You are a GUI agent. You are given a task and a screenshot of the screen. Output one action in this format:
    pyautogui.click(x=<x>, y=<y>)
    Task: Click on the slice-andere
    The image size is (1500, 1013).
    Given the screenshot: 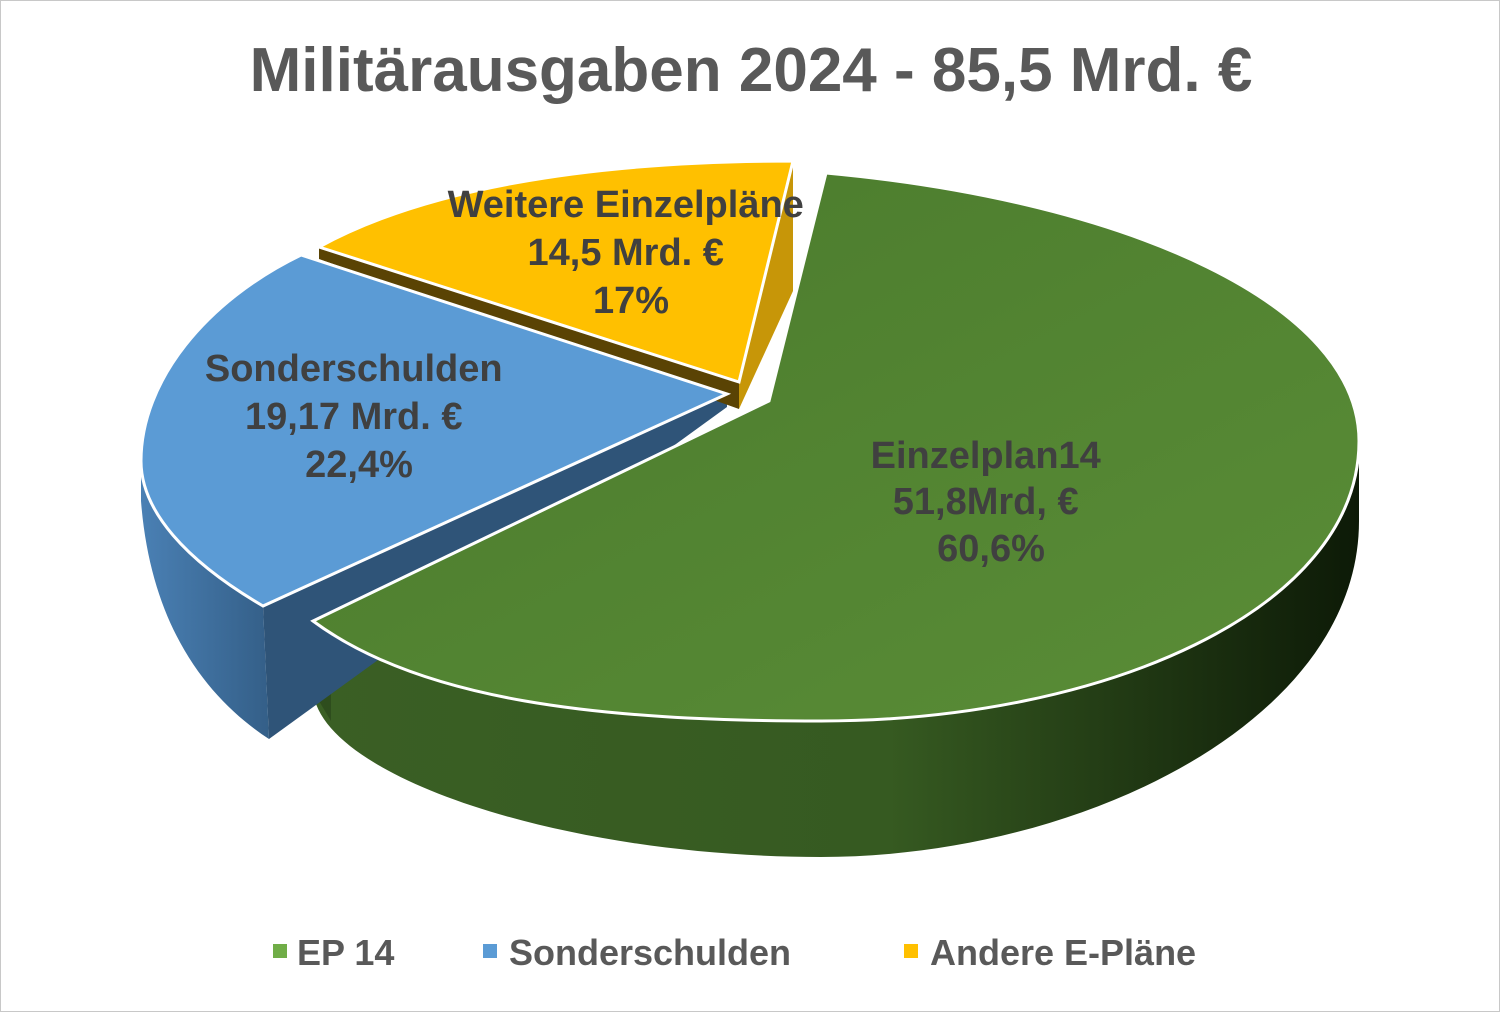 What is the action you would take?
    pyautogui.click(x=555, y=271)
    